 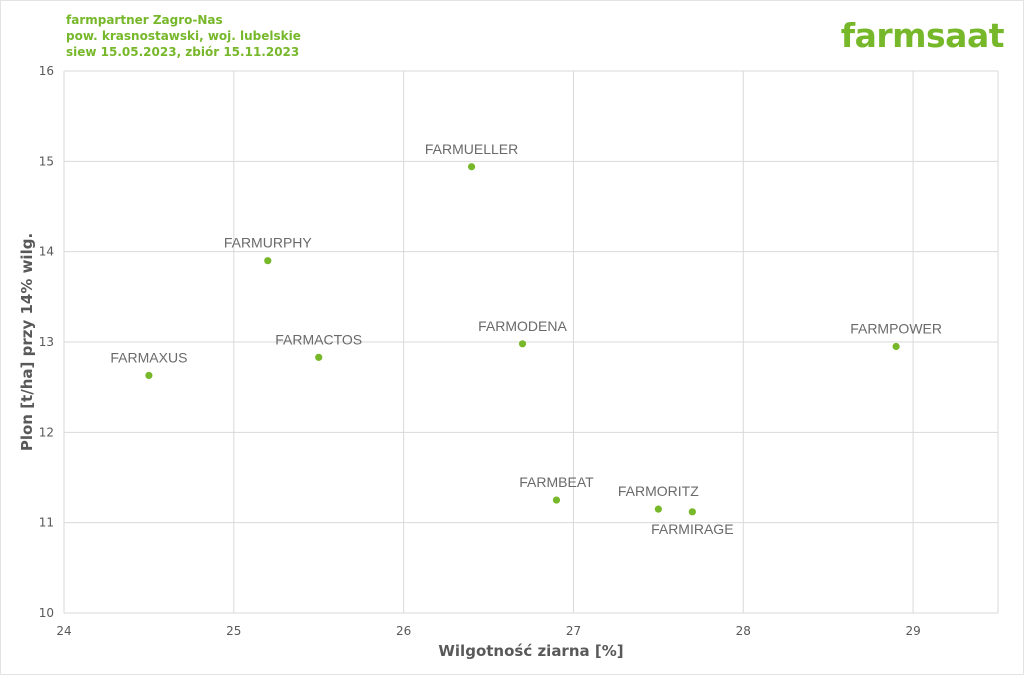 I want to click on point-label: FARMURPHY, so click(x=268, y=243).